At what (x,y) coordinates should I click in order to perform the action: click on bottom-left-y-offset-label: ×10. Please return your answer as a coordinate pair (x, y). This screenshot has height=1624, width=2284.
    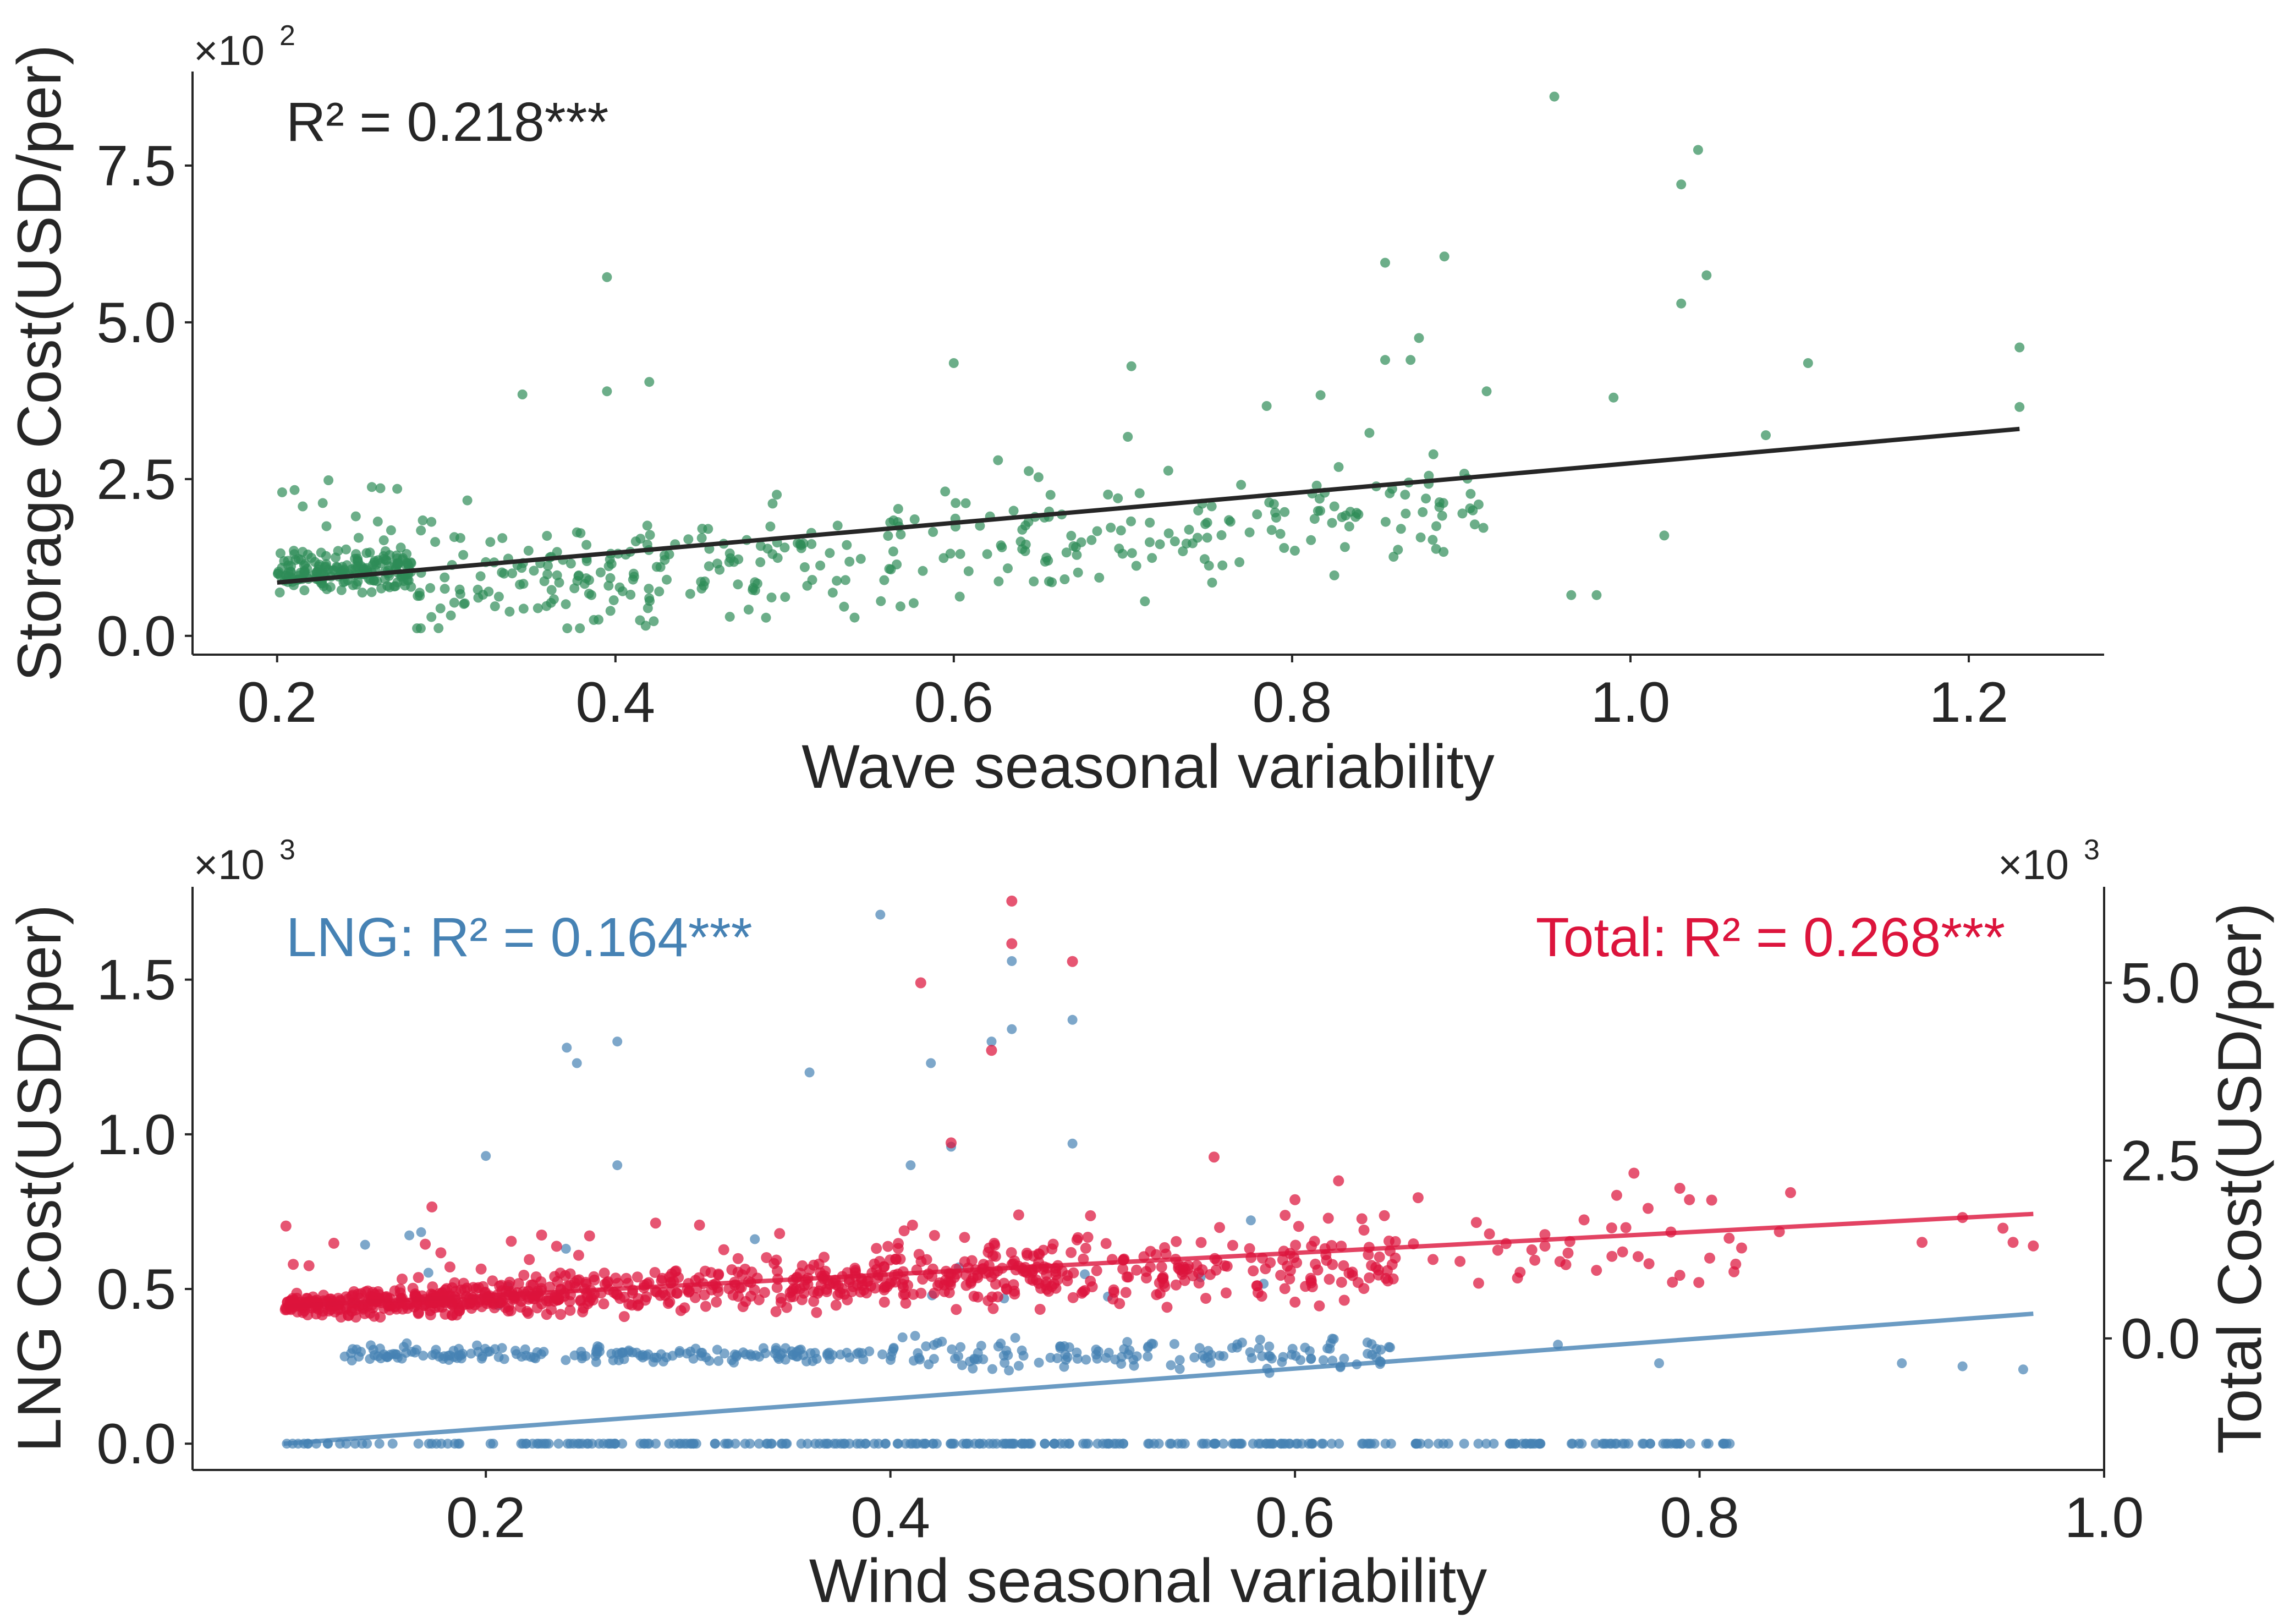
    Looking at the image, I should click on (229, 865).